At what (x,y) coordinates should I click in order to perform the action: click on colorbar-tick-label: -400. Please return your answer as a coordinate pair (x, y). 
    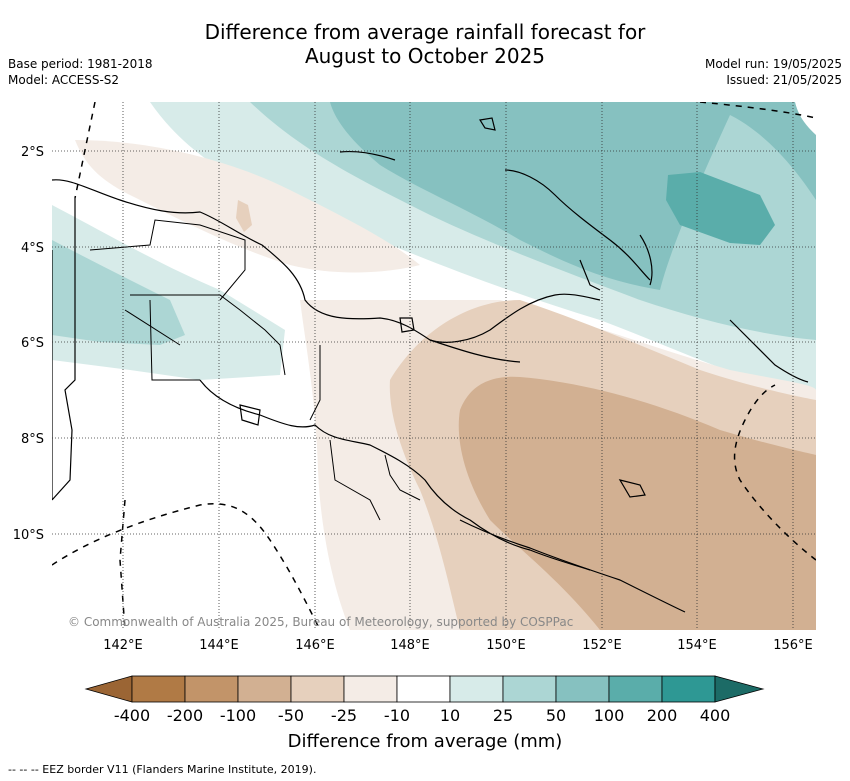
    Looking at the image, I should click on (132, 715).